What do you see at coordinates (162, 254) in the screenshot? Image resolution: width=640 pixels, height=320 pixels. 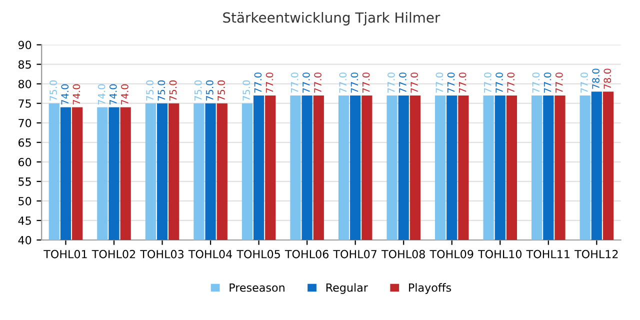 I see `x-tick-label: TOHL03` at bounding box center [162, 254].